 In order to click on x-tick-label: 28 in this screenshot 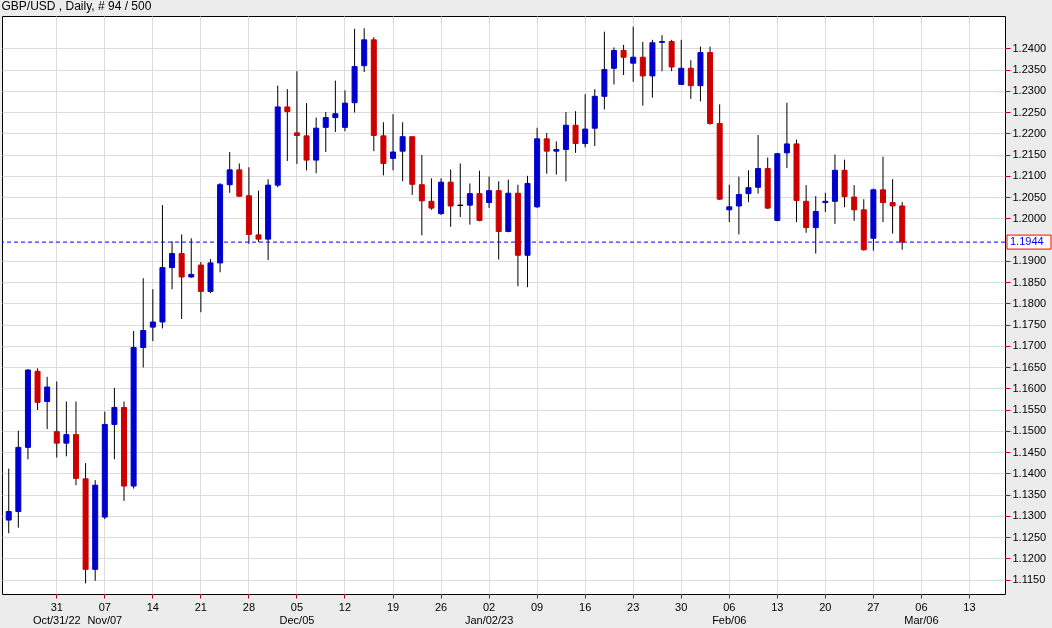, I will do `click(249, 606)`.